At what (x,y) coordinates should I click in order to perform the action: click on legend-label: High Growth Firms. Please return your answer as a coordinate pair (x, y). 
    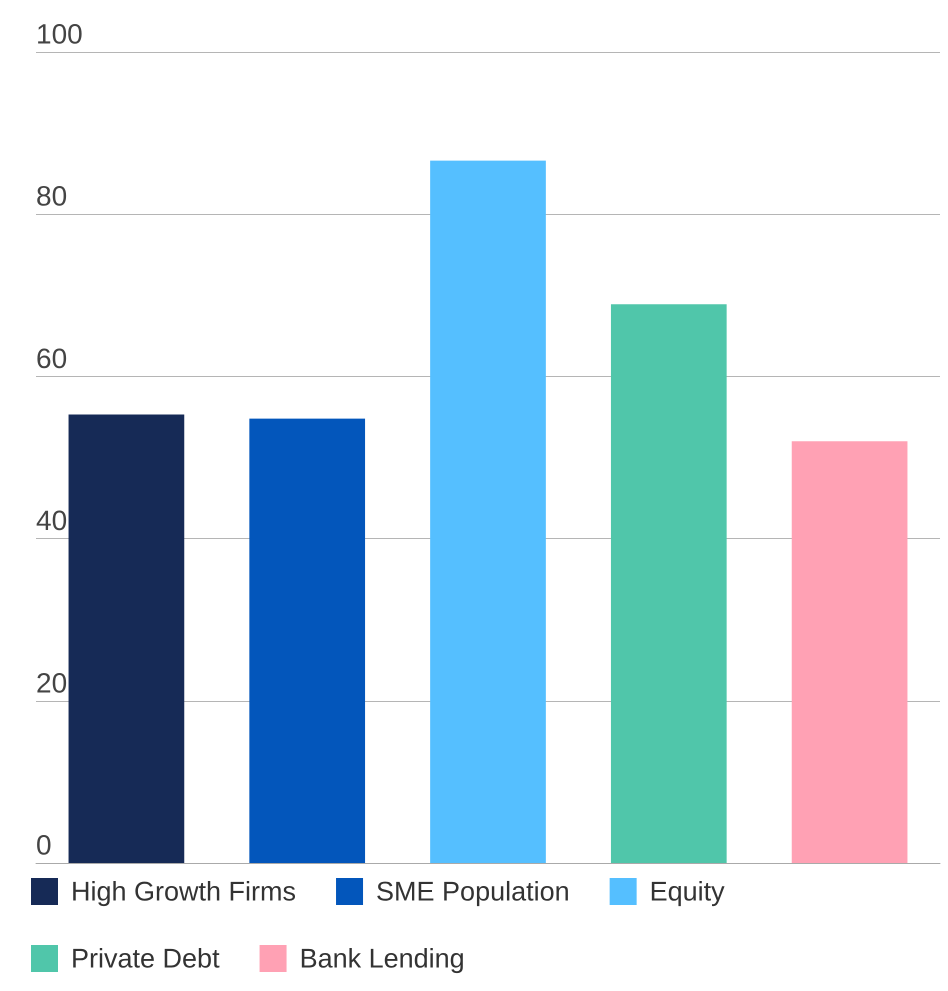
    Looking at the image, I should click on (183, 891).